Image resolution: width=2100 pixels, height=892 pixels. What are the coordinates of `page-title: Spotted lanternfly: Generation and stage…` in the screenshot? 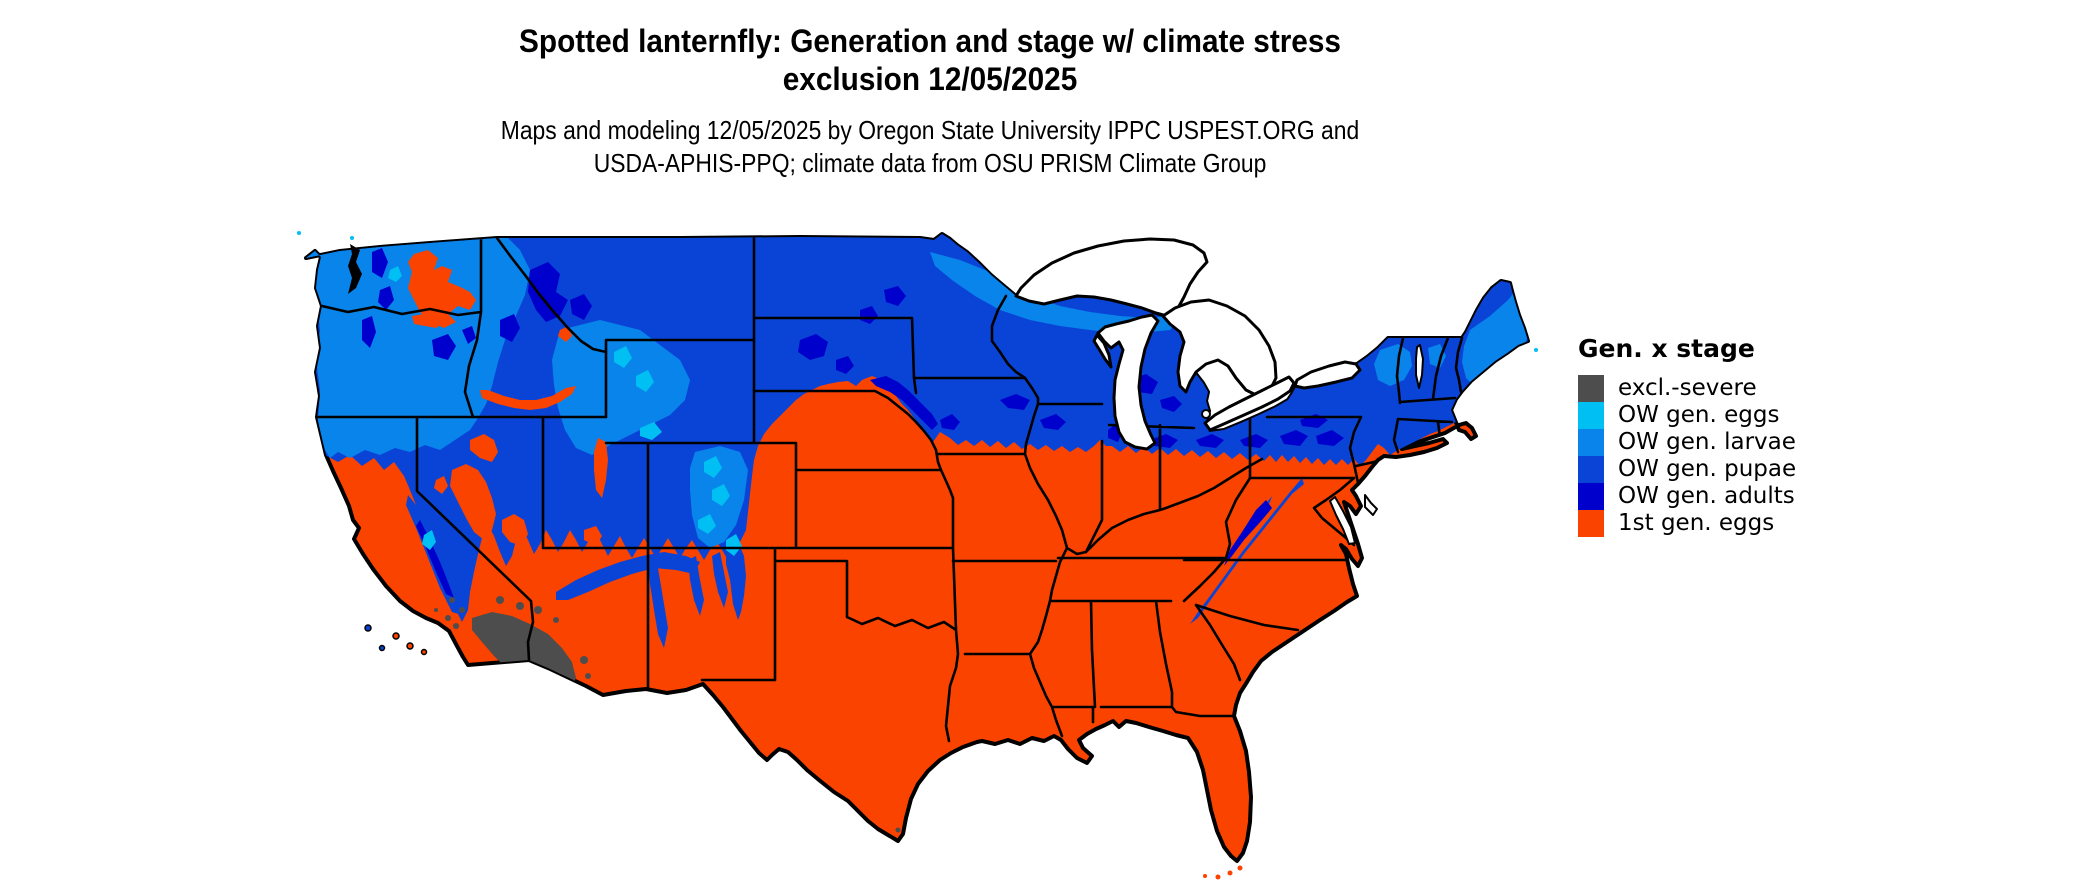 It's located at (930, 60).